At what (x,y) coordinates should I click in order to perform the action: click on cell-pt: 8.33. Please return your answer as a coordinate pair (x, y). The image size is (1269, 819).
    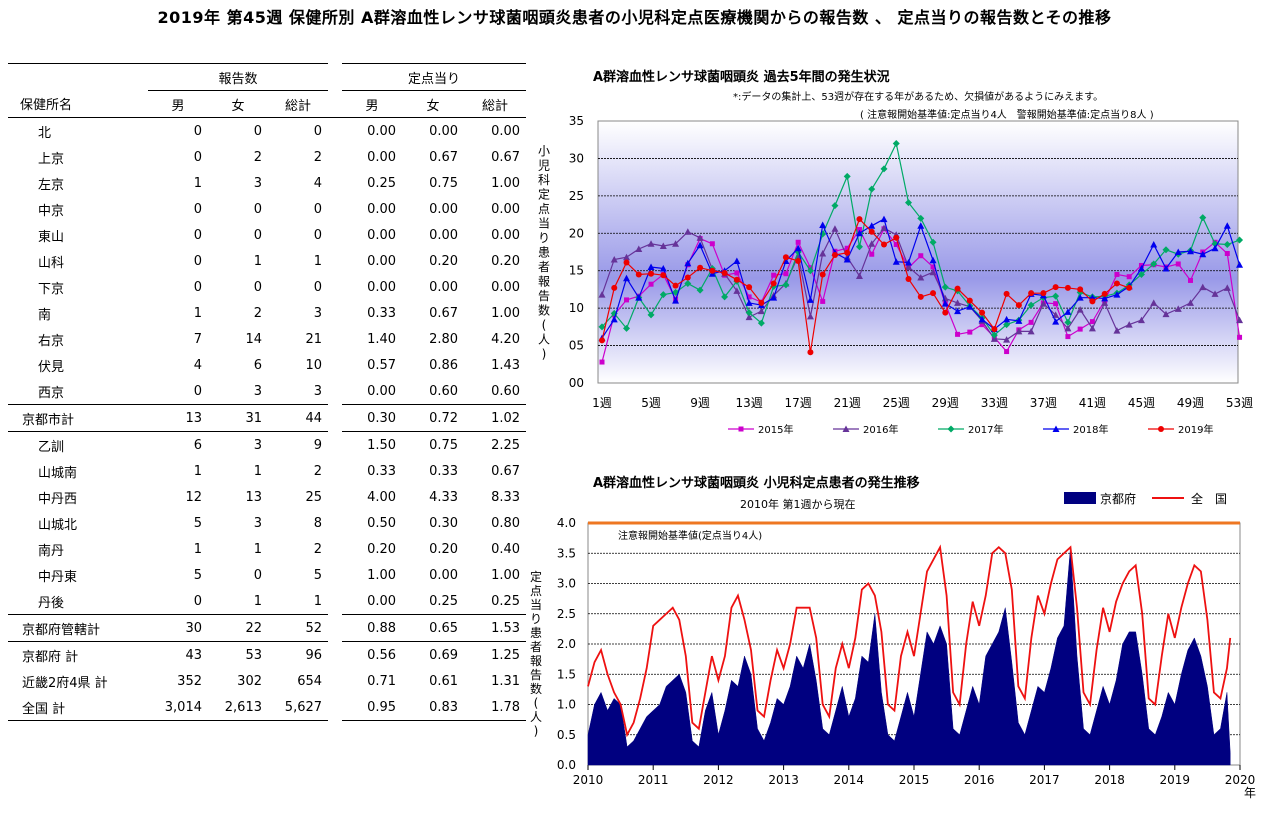
    Looking at the image, I should click on (506, 497).